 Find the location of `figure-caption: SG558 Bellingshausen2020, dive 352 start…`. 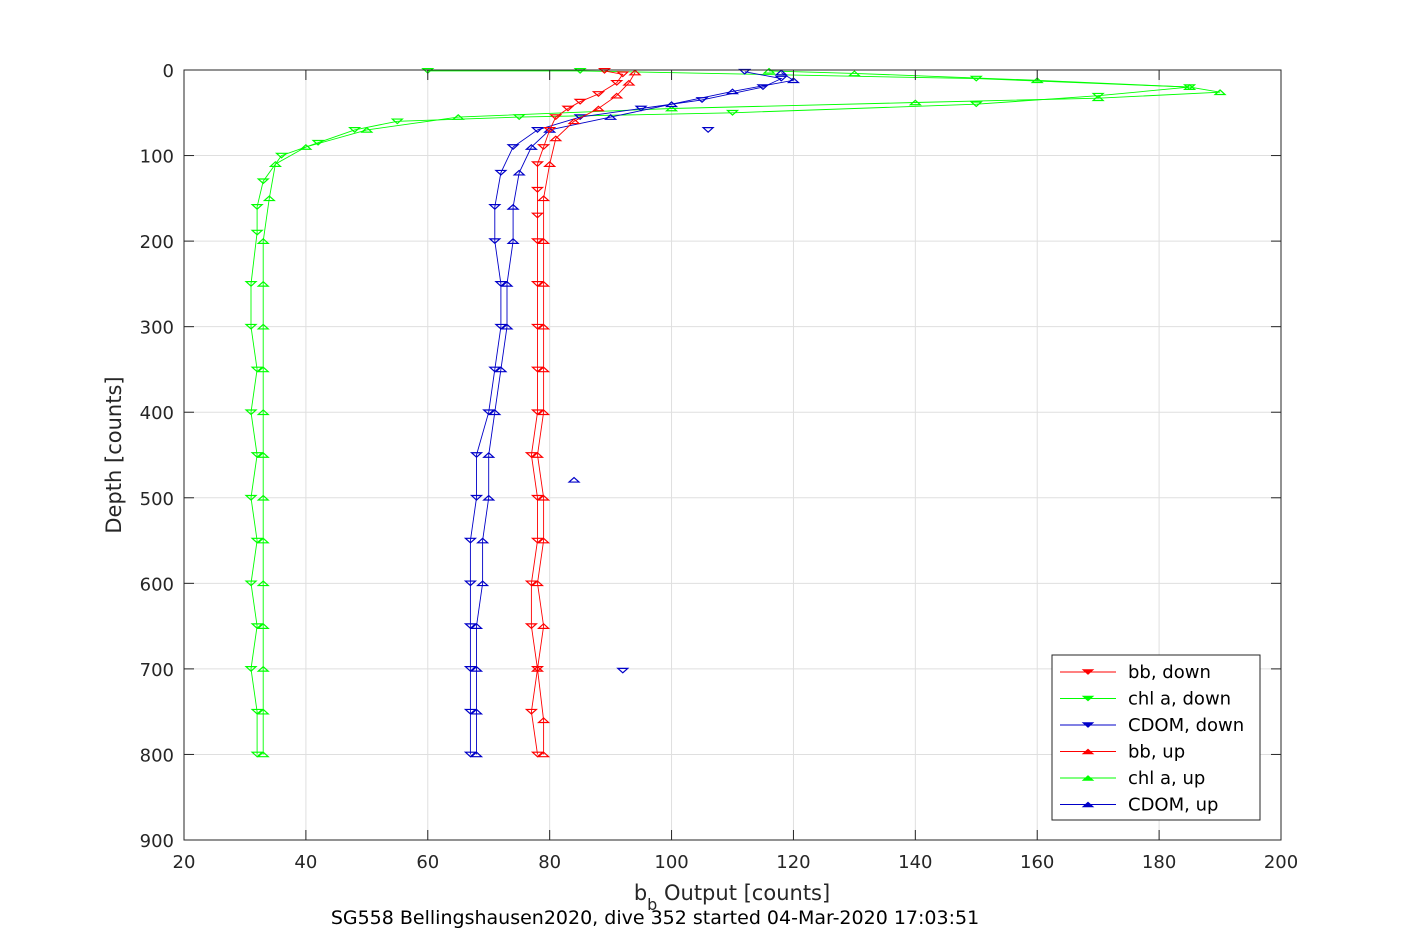

figure-caption: SG558 Bellingshausen2020, dive 352 start… is located at coordinates (655, 918).